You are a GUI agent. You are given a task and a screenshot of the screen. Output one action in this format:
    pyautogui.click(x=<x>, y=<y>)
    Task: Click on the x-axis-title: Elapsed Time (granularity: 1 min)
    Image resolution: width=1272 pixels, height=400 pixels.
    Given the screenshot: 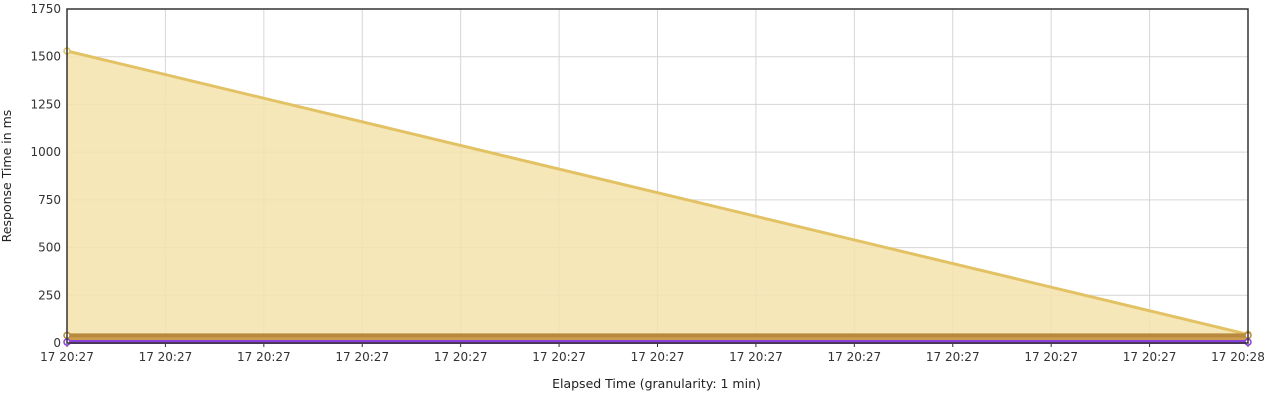 What is the action you would take?
    pyautogui.click(x=656, y=383)
    